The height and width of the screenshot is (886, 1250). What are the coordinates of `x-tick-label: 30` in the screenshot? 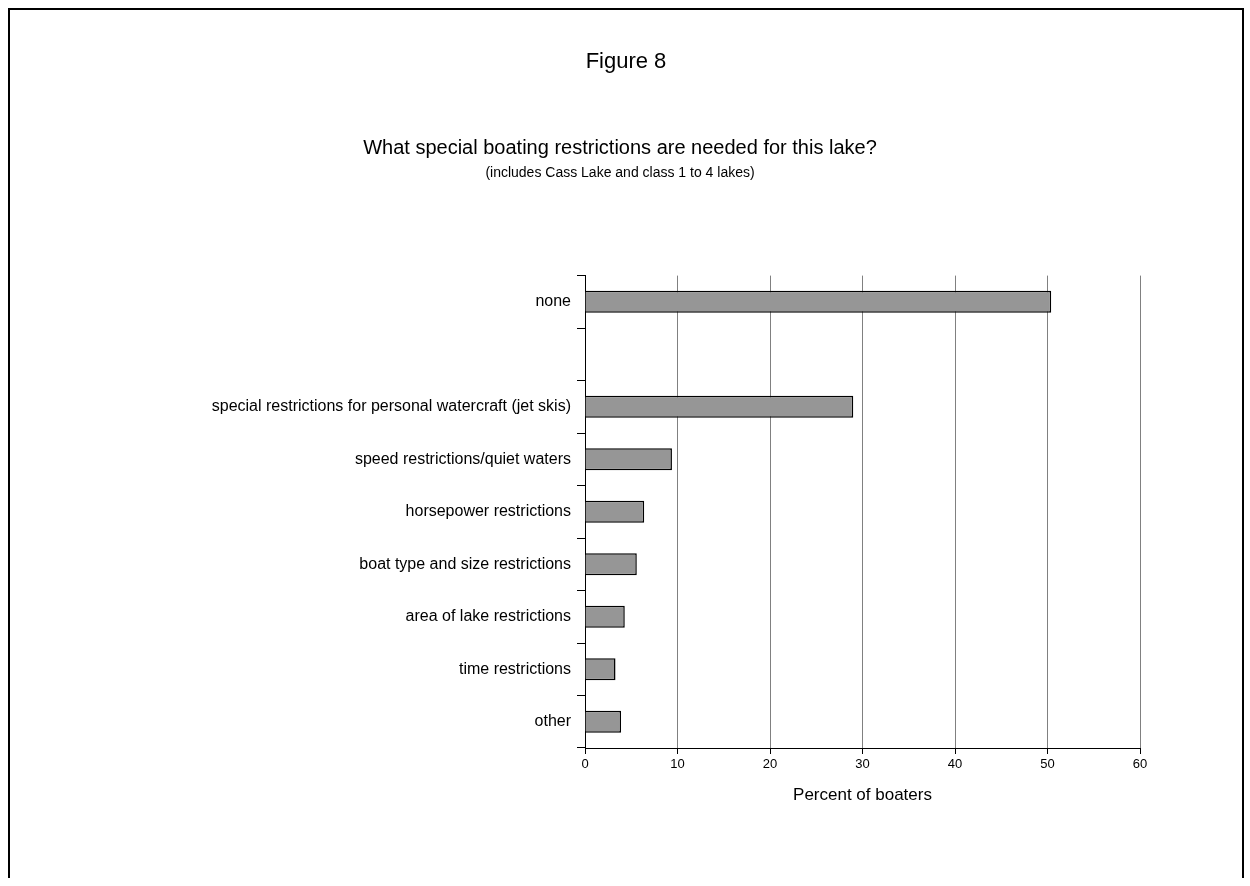 It's located at (862, 764).